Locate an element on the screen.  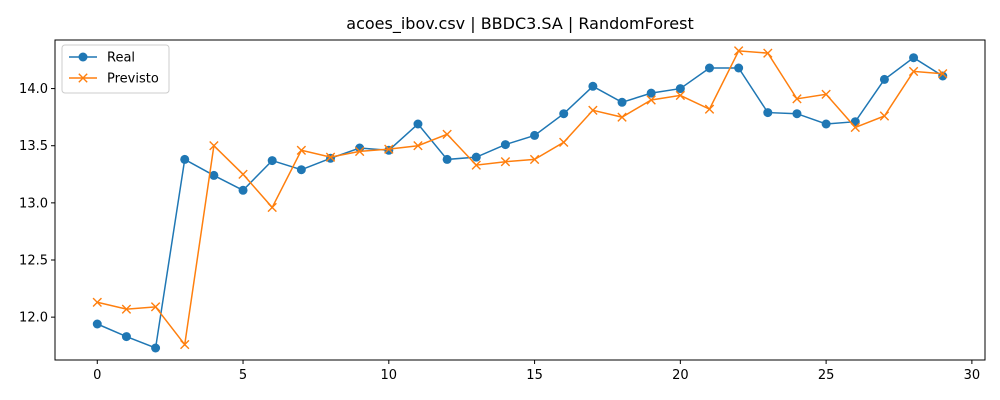
legend-label-previsto: Previsto is located at coordinates (133, 79).